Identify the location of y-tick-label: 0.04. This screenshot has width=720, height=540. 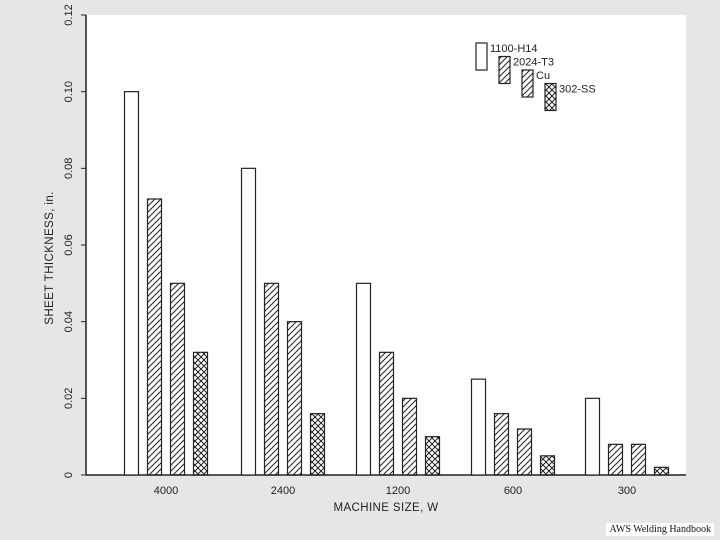
(69, 321).